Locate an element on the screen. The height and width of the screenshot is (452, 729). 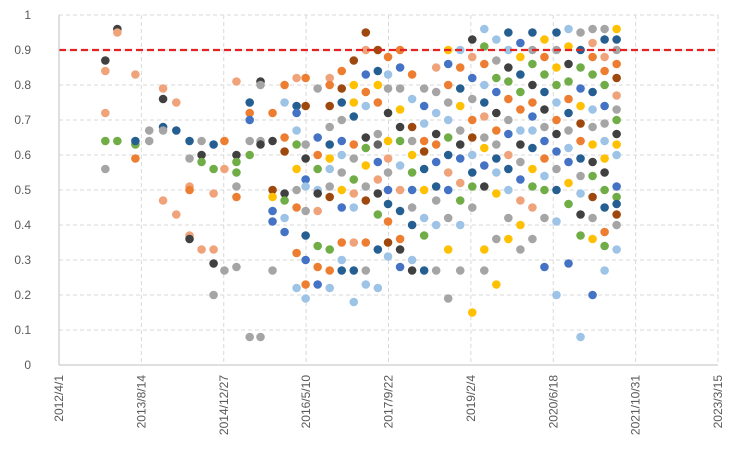
y-tick-label: 0.5 is located at coordinates (22, 190).